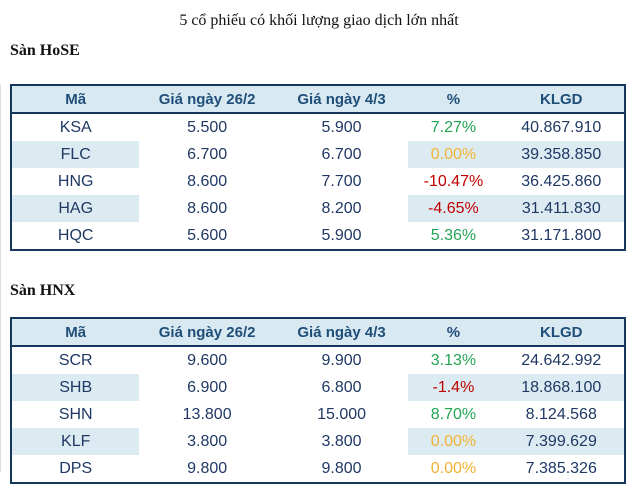 This screenshot has height=495, width=638. I want to click on cell-volume: 36.425.860, so click(561, 181).